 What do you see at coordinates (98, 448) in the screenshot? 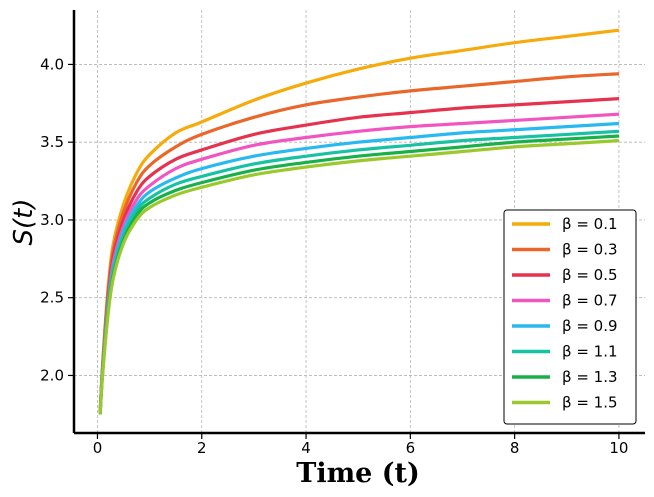
I see `x-tick-label: 0` at bounding box center [98, 448].